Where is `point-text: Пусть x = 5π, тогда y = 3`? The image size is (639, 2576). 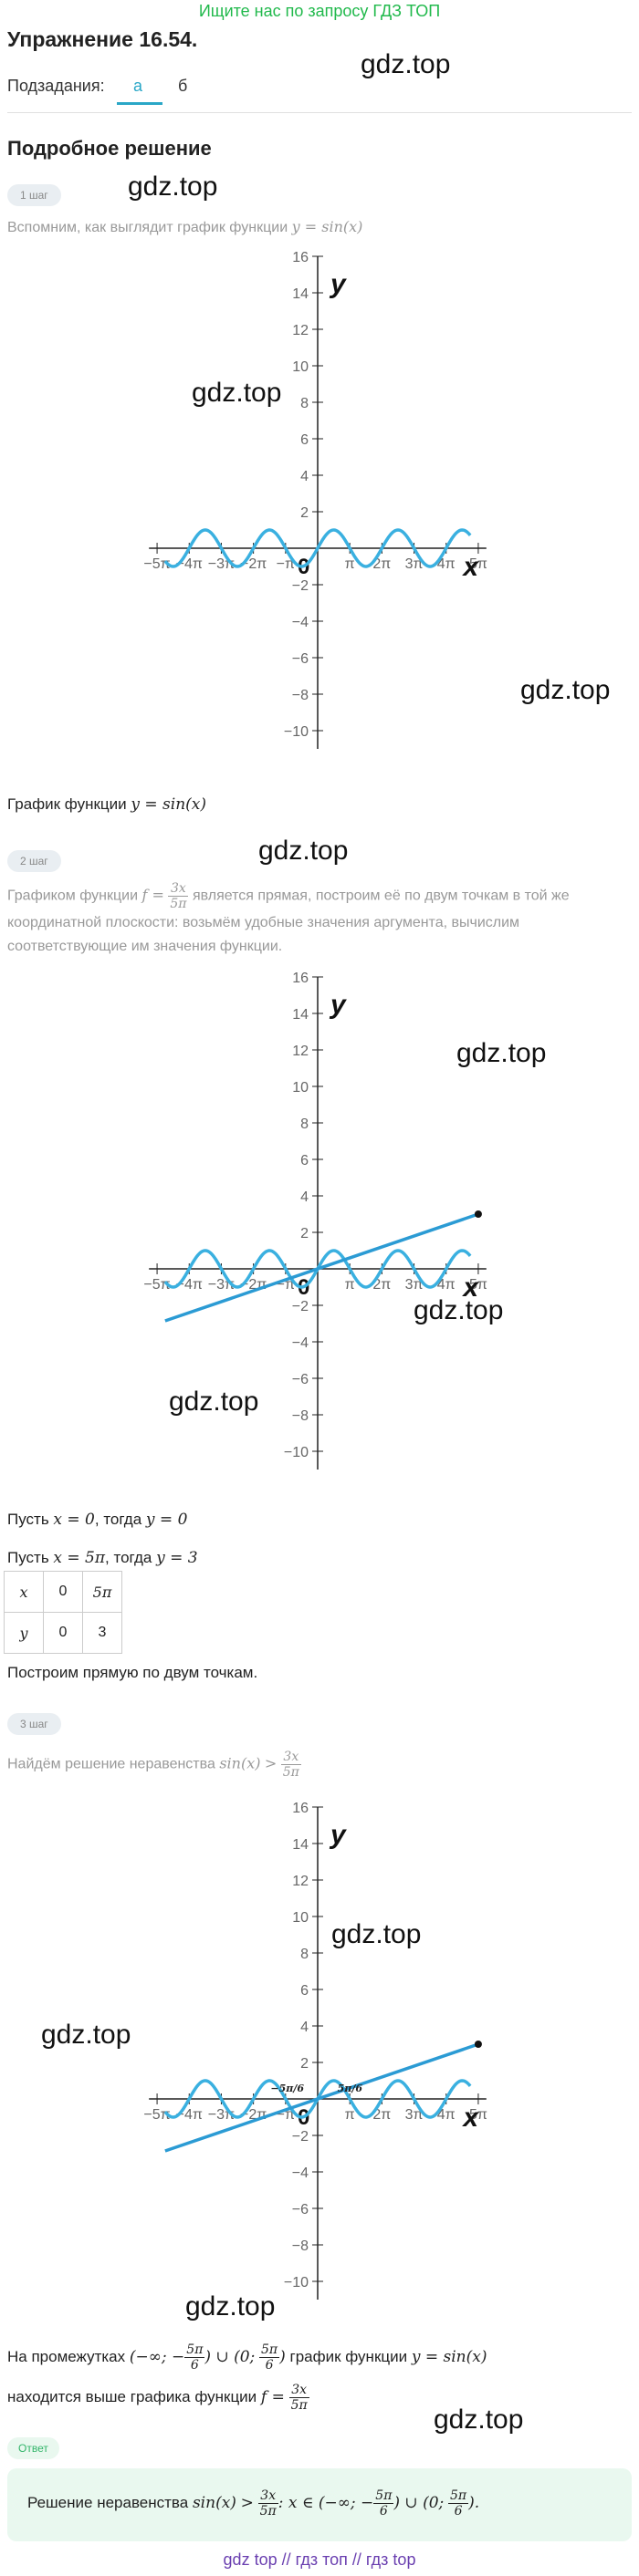
point-text: Пусть x = 5π, тогда y = 3 is located at coordinates (102, 1558).